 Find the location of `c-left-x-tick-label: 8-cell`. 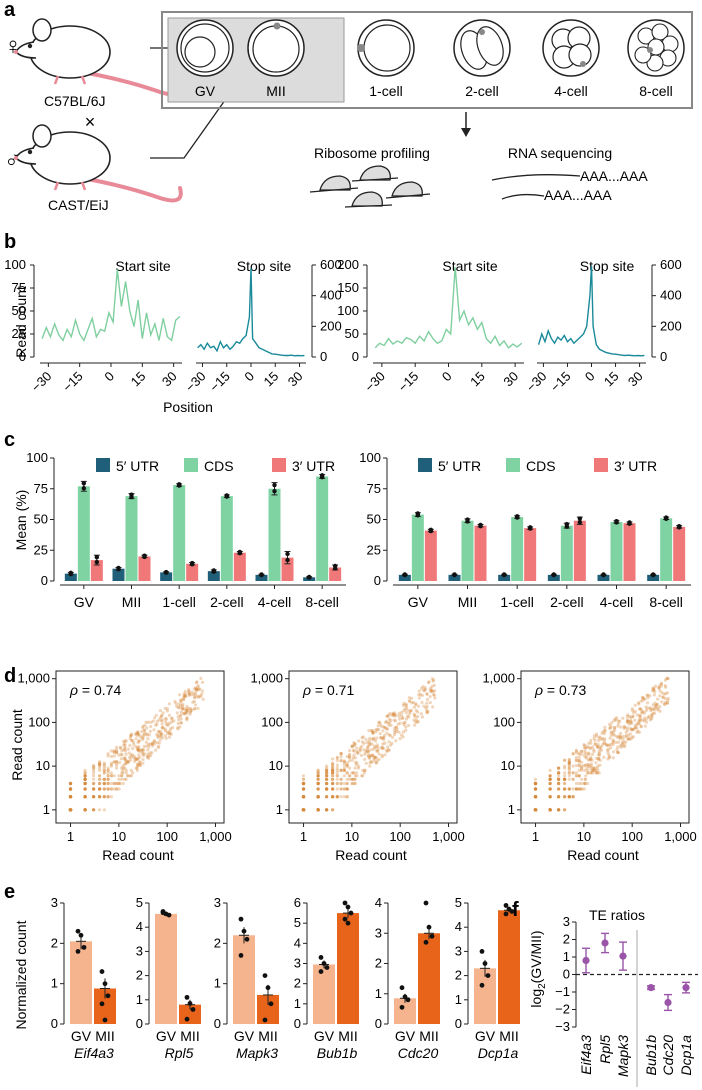

c-left-x-tick-label: 8-cell is located at coordinates (321, 602).